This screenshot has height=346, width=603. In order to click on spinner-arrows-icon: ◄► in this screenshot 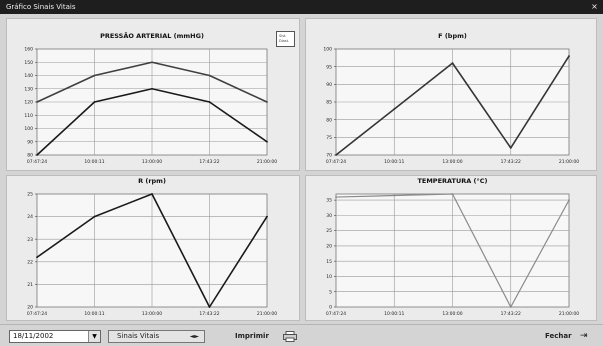, I will do `click(194, 336)`.